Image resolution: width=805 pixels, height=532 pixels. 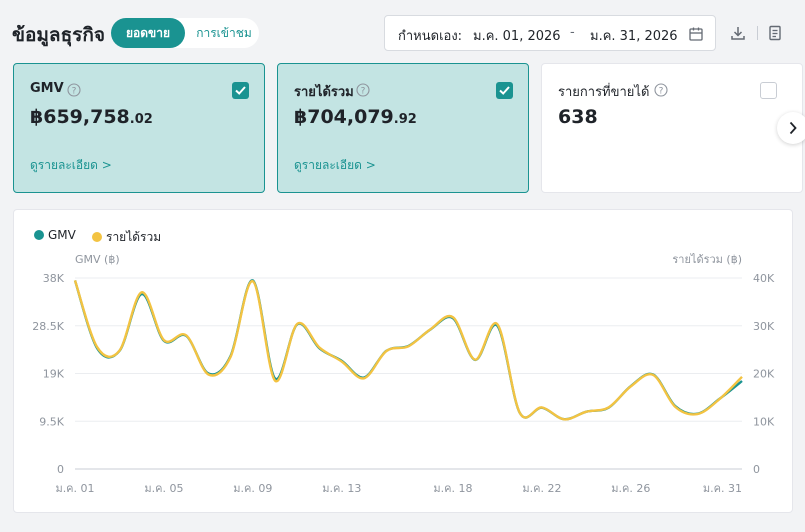 What do you see at coordinates (59, 35) in the screenshot?
I see `page-title: ข้อมูลธุรกิจ` at bounding box center [59, 35].